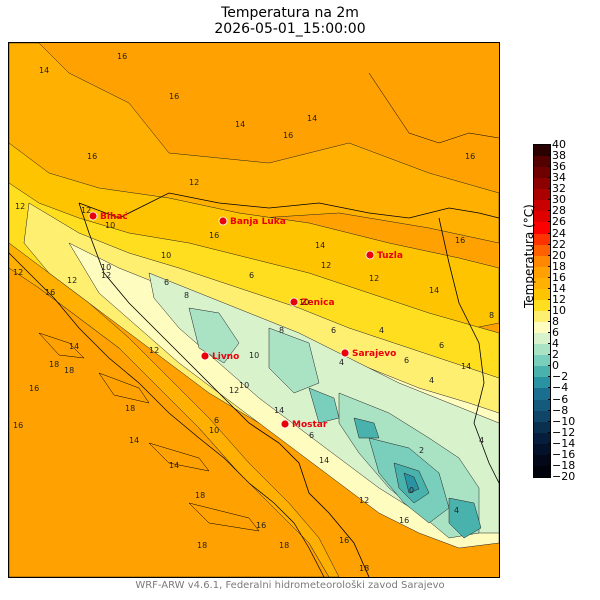  Describe the element at coordinates (561, 465) in the screenshot. I see `colorbar-tick-label: −18` at that location.